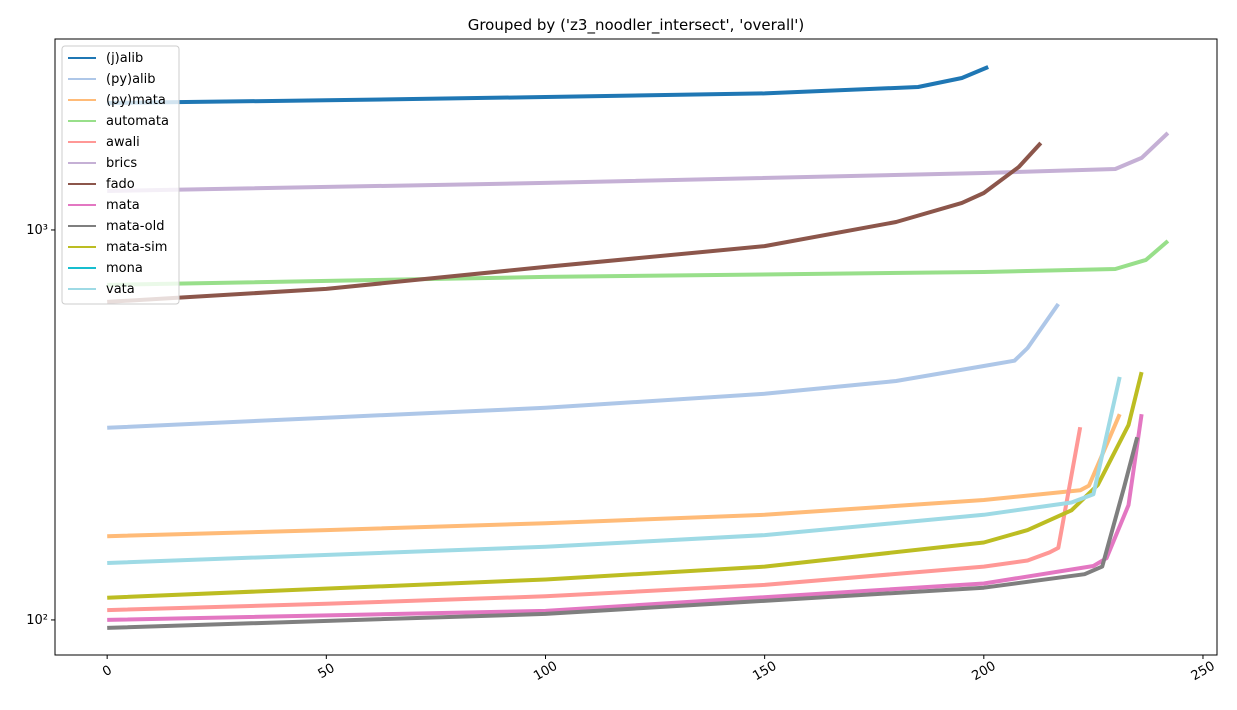 This screenshot has height=710, width=1237. Describe the element at coordinates (131, 79) in the screenshot. I see `legend-label: (py)alib` at that location.